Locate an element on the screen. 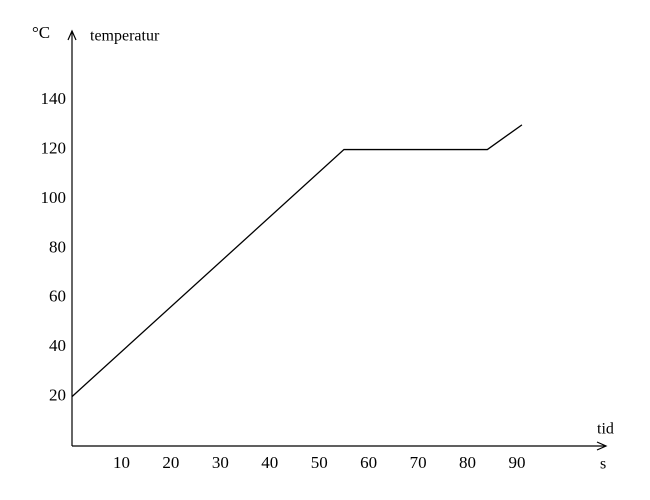  y-tick-label: 120 is located at coordinates (54, 147).